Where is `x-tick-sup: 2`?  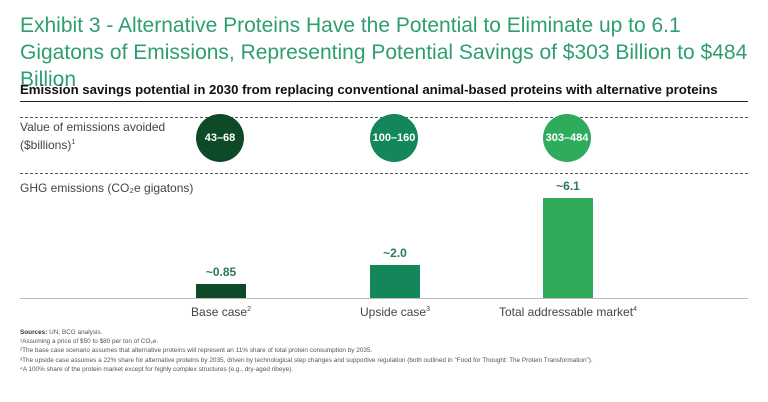 x-tick-sup: 2 is located at coordinates (249, 309).